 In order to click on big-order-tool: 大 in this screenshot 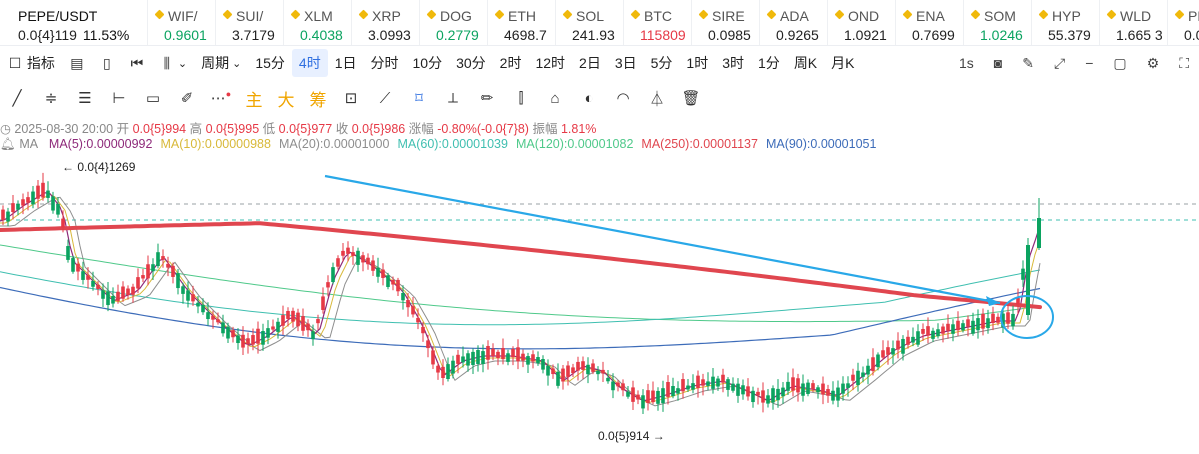, I will do `click(286, 100)`.